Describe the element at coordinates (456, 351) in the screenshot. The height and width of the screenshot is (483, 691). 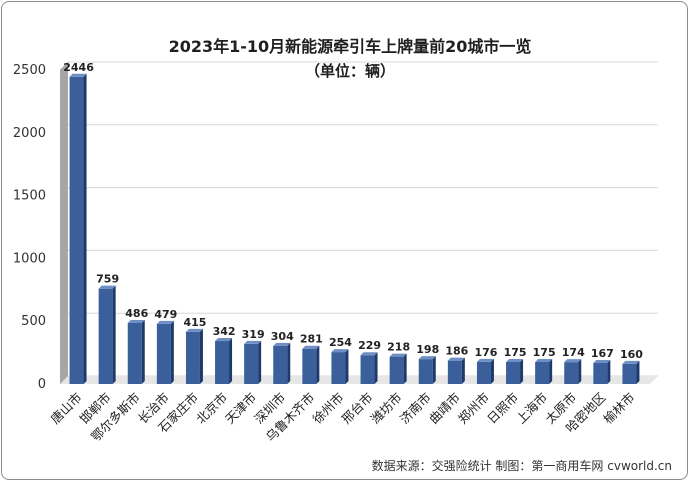
I see `data-label: 186` at that location.